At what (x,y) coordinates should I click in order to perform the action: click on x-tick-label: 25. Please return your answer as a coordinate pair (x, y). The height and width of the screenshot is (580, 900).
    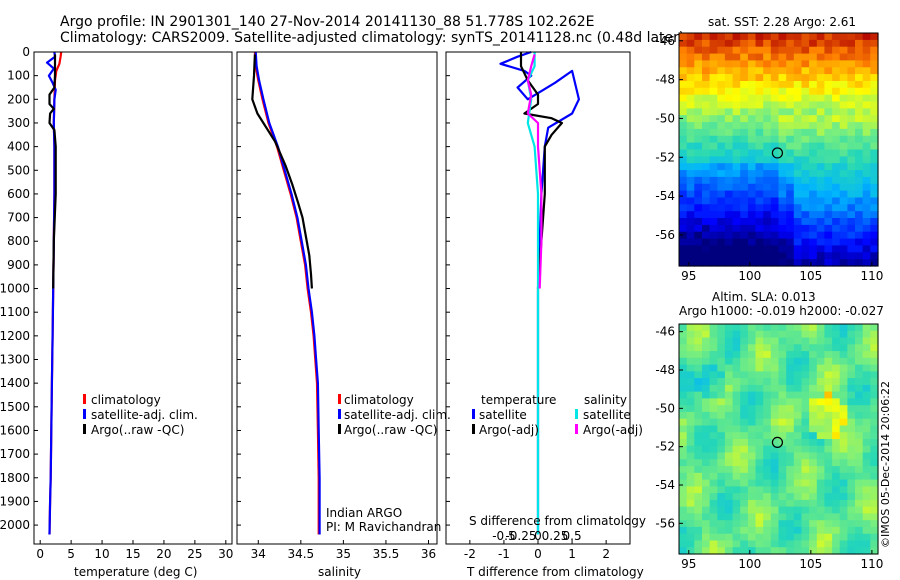
    Looking at the image, I should click on (194, 554).